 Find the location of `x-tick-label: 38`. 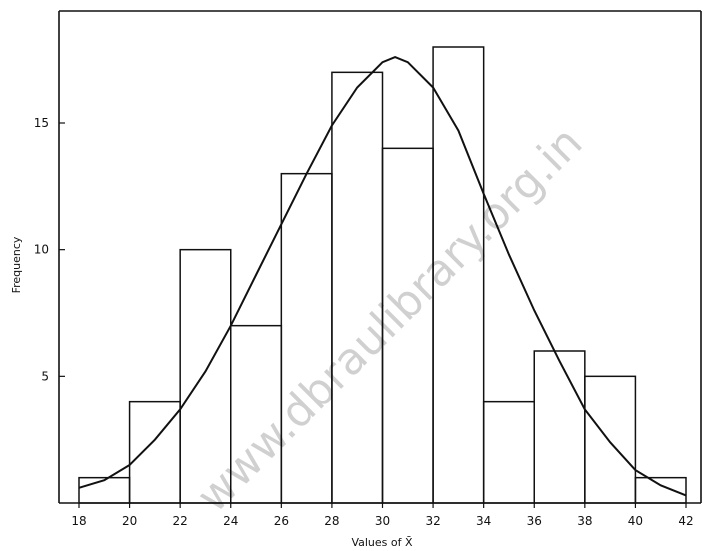

x-tick-label: 38 is located at coordinates (584, 521).